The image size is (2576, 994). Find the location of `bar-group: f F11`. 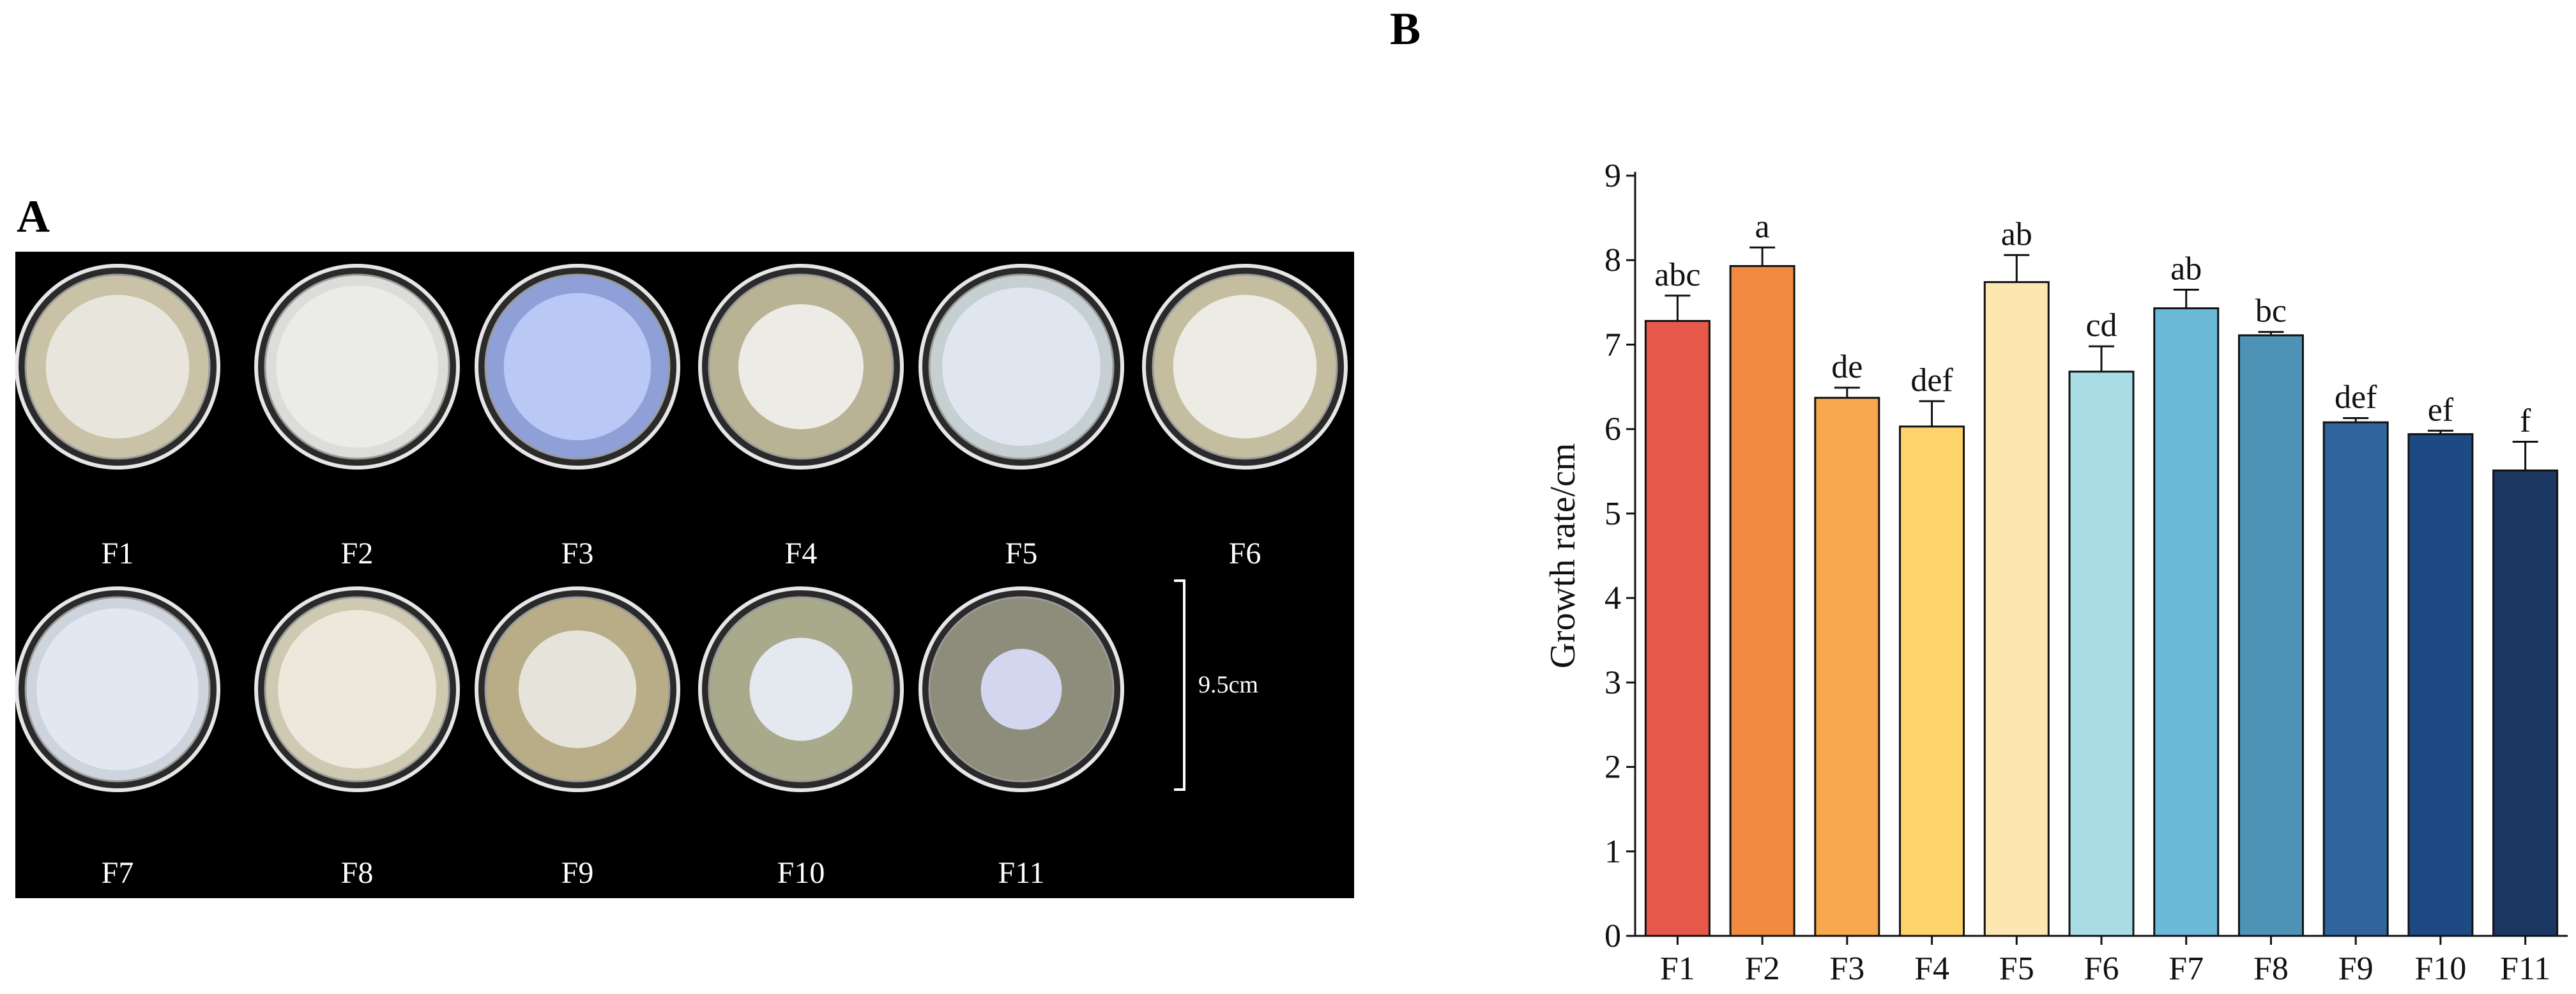

bar-group: f F11 is located at coordinates (2525, 695).